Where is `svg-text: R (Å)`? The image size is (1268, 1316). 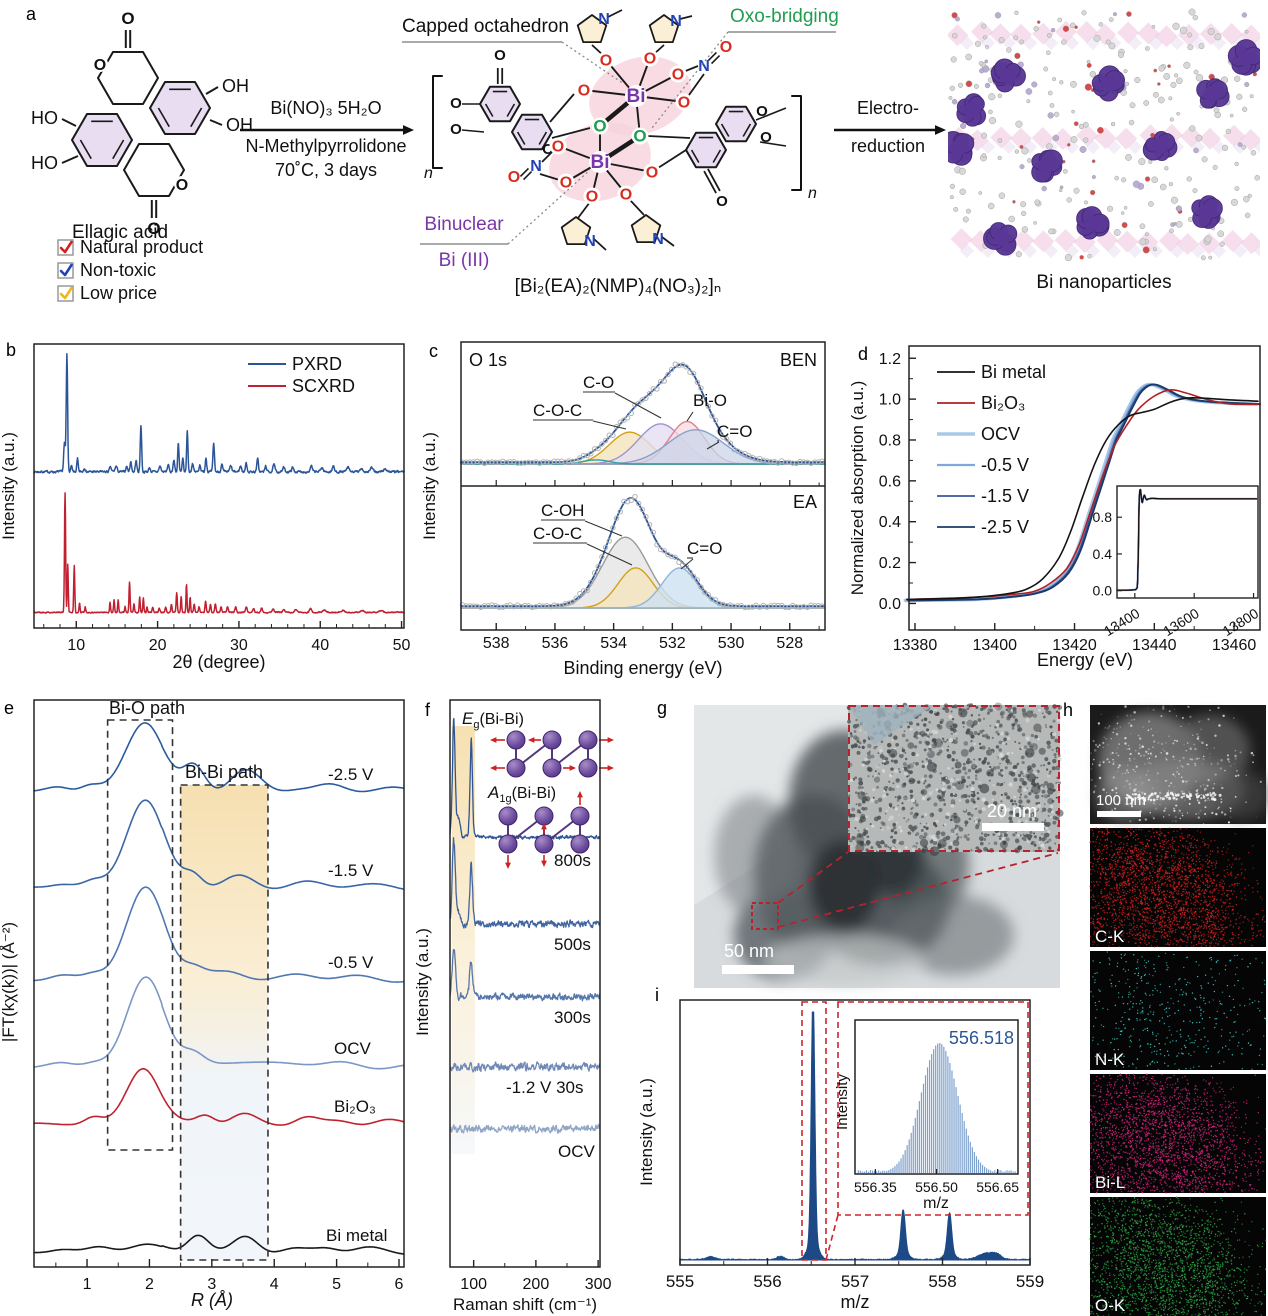 svg-text: R (Å) is located at coordinates (212, 1300).